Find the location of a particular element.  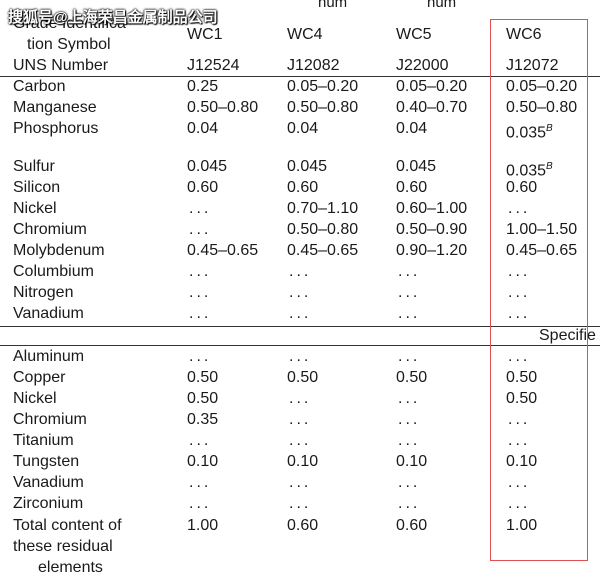

value-wc5: 0.10 is located at coordinates (412, 461).